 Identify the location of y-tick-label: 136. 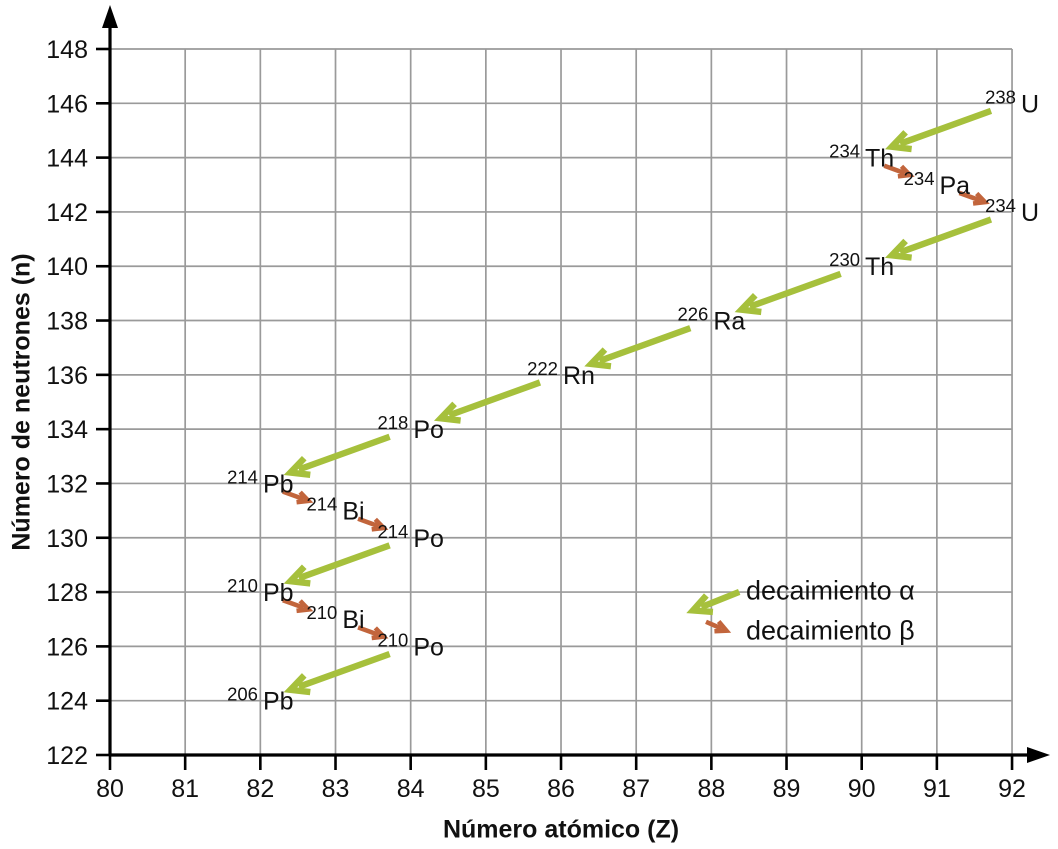
(67, 376).